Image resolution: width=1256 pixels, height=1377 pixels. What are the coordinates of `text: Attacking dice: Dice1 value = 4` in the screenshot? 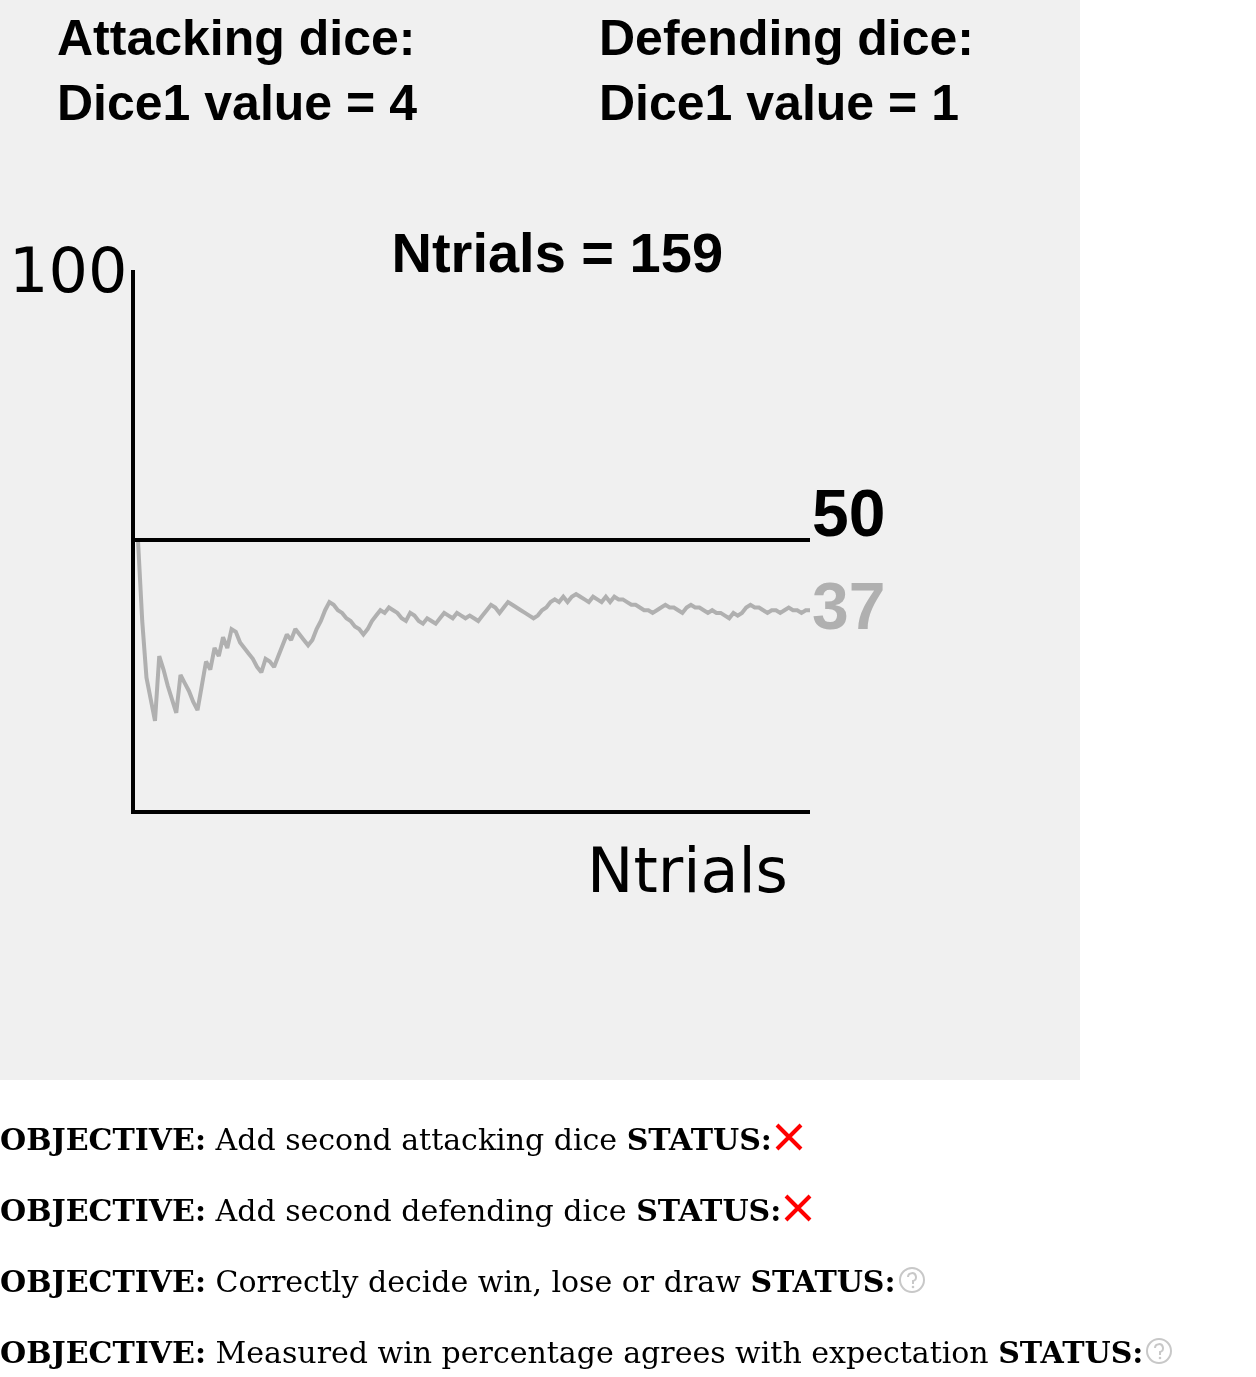 It's located at (237, 70).